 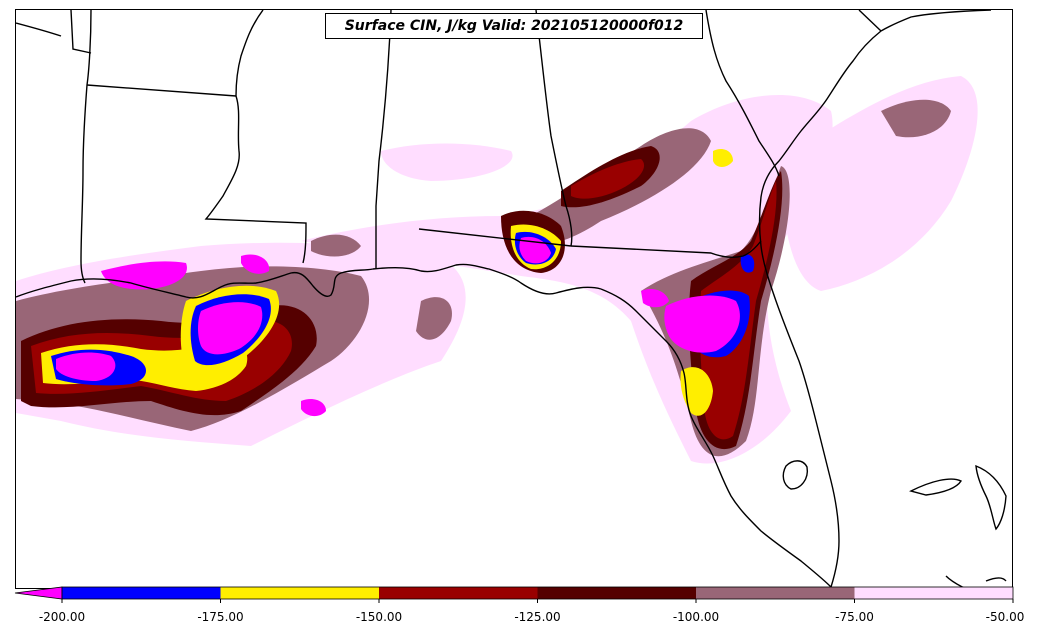 I want to click on colorbar-tick-label: -75.00, so click(x=854, y=617).